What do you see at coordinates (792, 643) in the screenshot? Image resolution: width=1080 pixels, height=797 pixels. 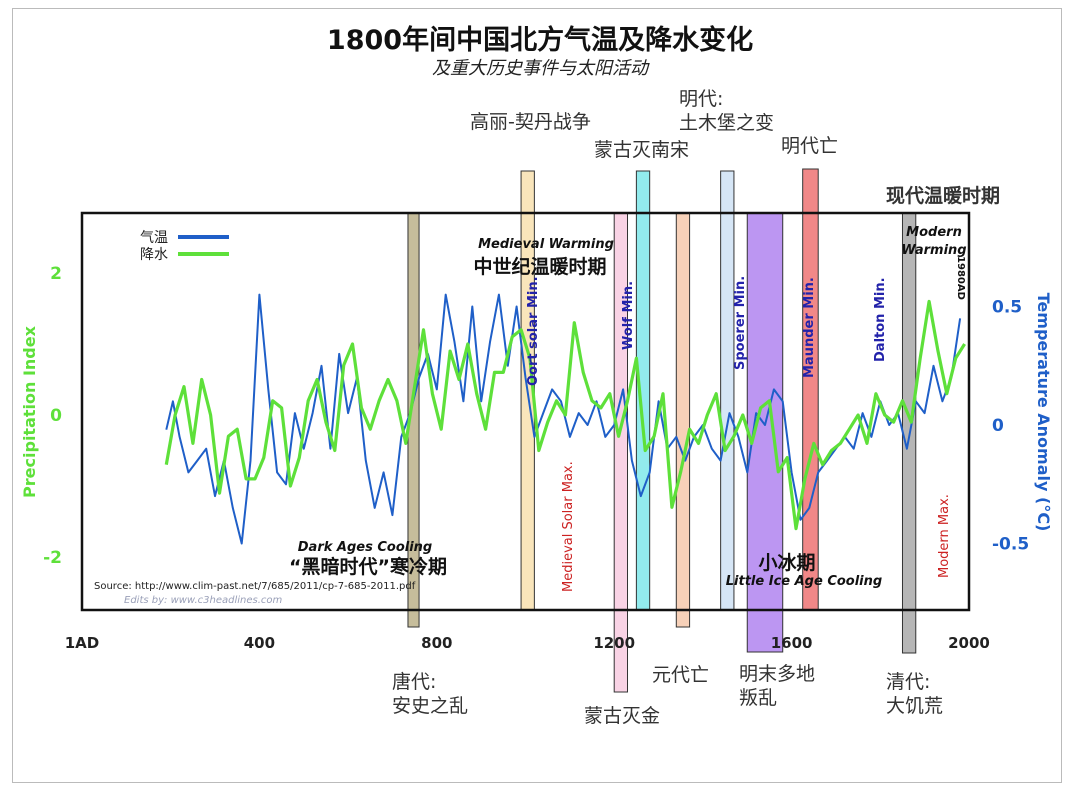 I see `x-tick-label: 1600` at bounding box center [792, 643].